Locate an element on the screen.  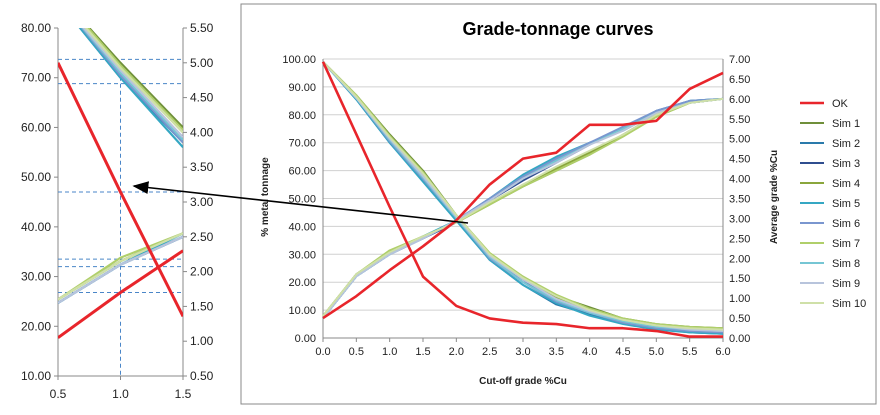
zoom-y-tick-label: 80.00 is located at coordinates (36, 28).